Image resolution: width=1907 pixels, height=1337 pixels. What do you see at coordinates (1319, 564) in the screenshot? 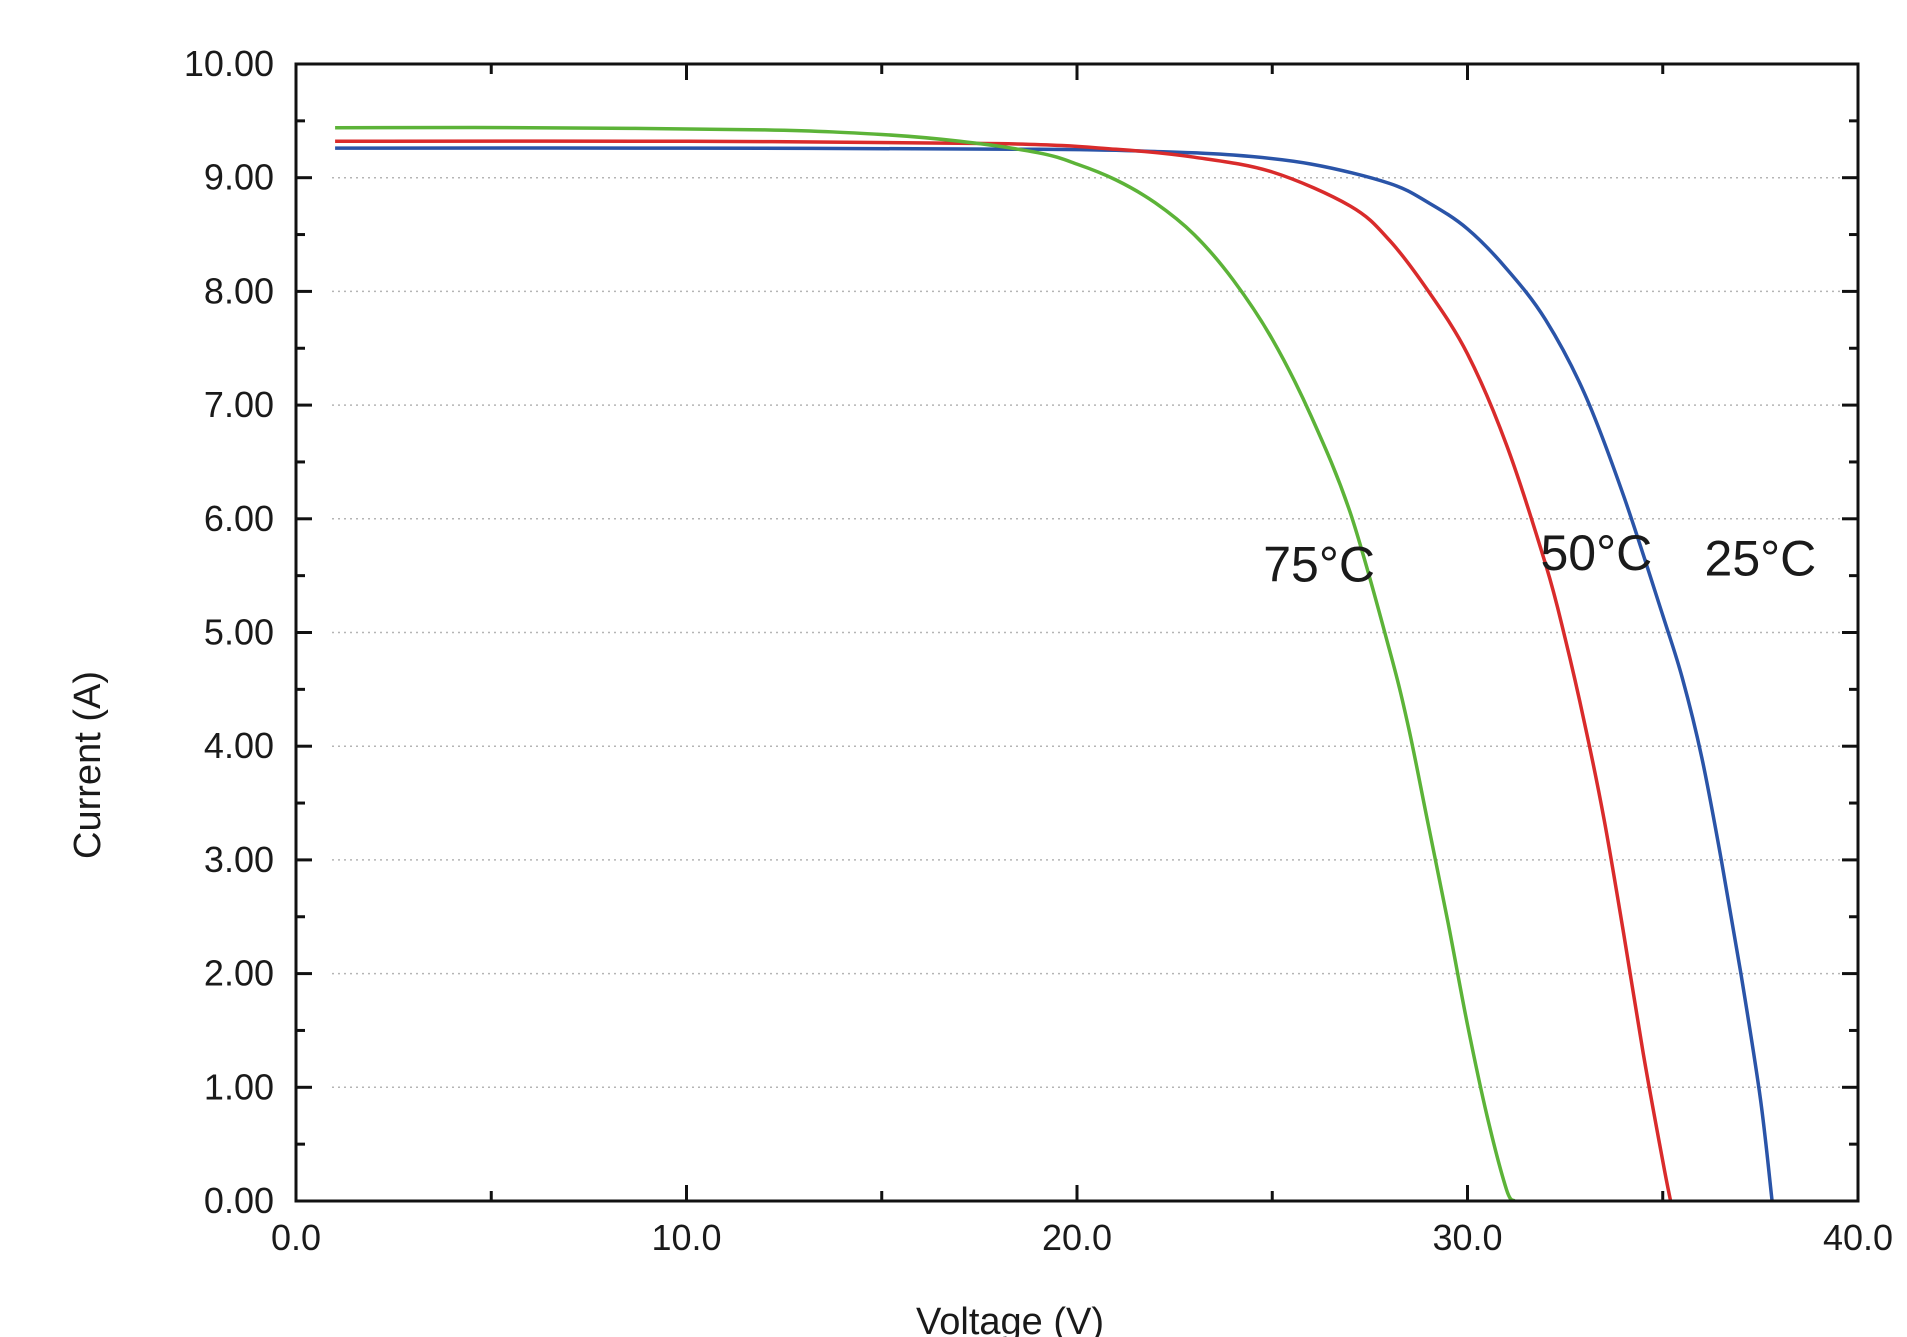
I see `curve-label: 75°C` at bounding box center [1319, 564].